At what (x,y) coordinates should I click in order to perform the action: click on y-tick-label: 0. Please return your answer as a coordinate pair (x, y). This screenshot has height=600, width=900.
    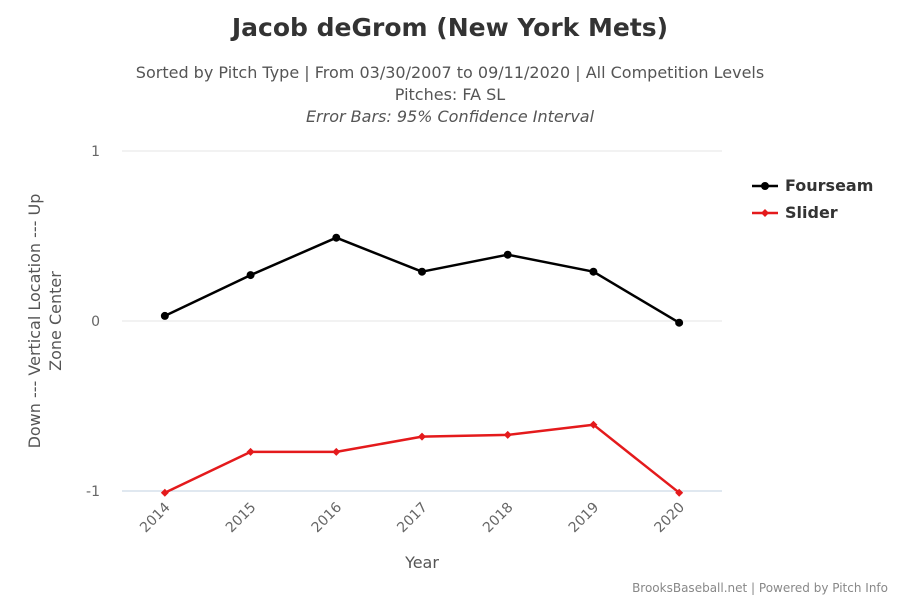
    Looking at the image, I should click on (95, 322).